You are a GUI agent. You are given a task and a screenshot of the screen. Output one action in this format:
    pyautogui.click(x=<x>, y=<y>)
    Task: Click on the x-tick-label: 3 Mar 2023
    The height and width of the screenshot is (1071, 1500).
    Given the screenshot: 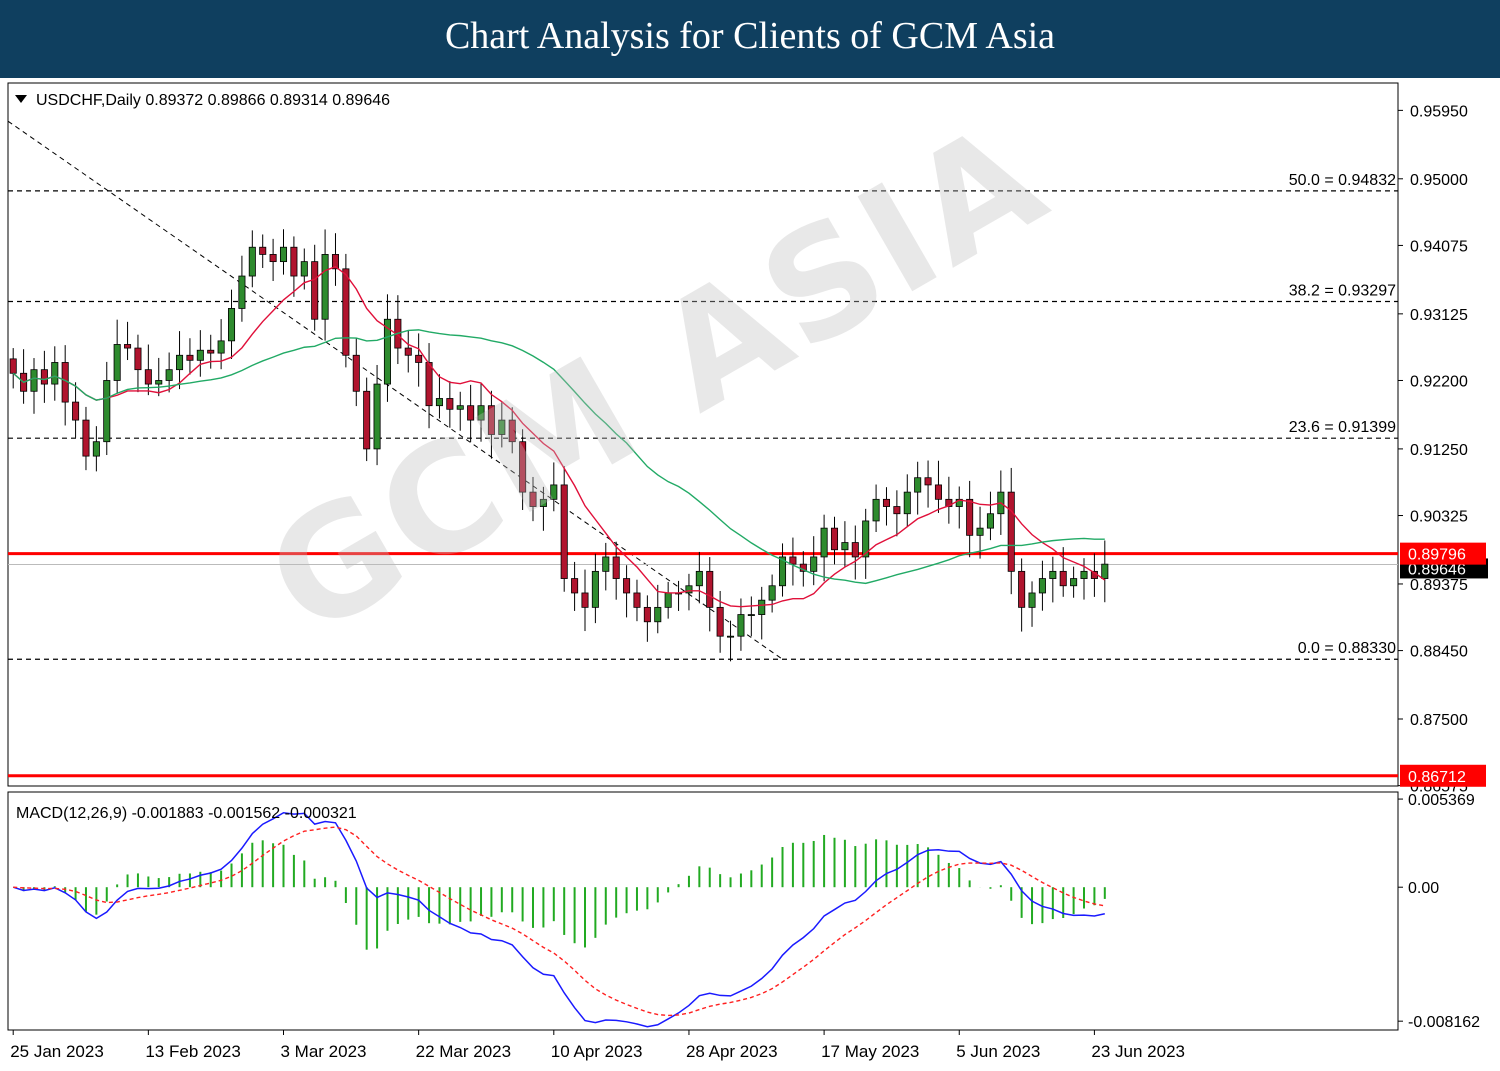 What is the action you would take?
    pyautogui.click(x=324, y=1051)
    